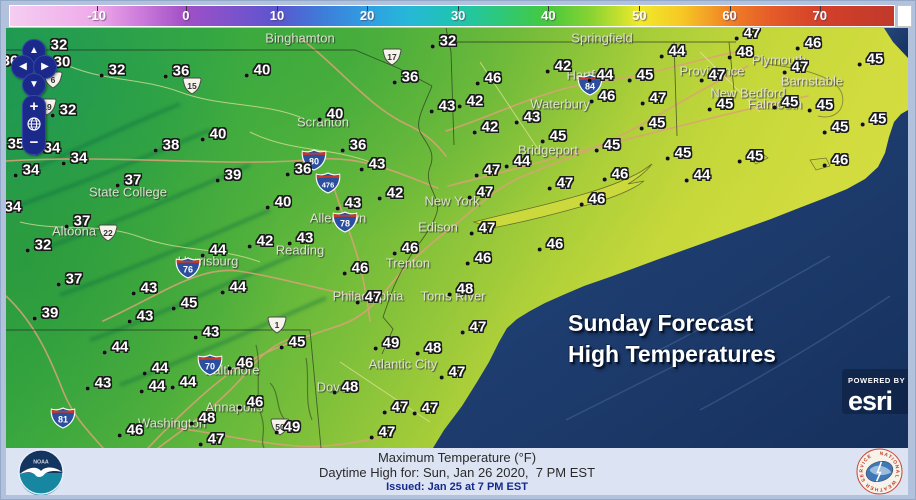  What do you see at coordinates (345, 224) in the screenshot?
I see `svg-text: 78` at bounding box center [345, 224].